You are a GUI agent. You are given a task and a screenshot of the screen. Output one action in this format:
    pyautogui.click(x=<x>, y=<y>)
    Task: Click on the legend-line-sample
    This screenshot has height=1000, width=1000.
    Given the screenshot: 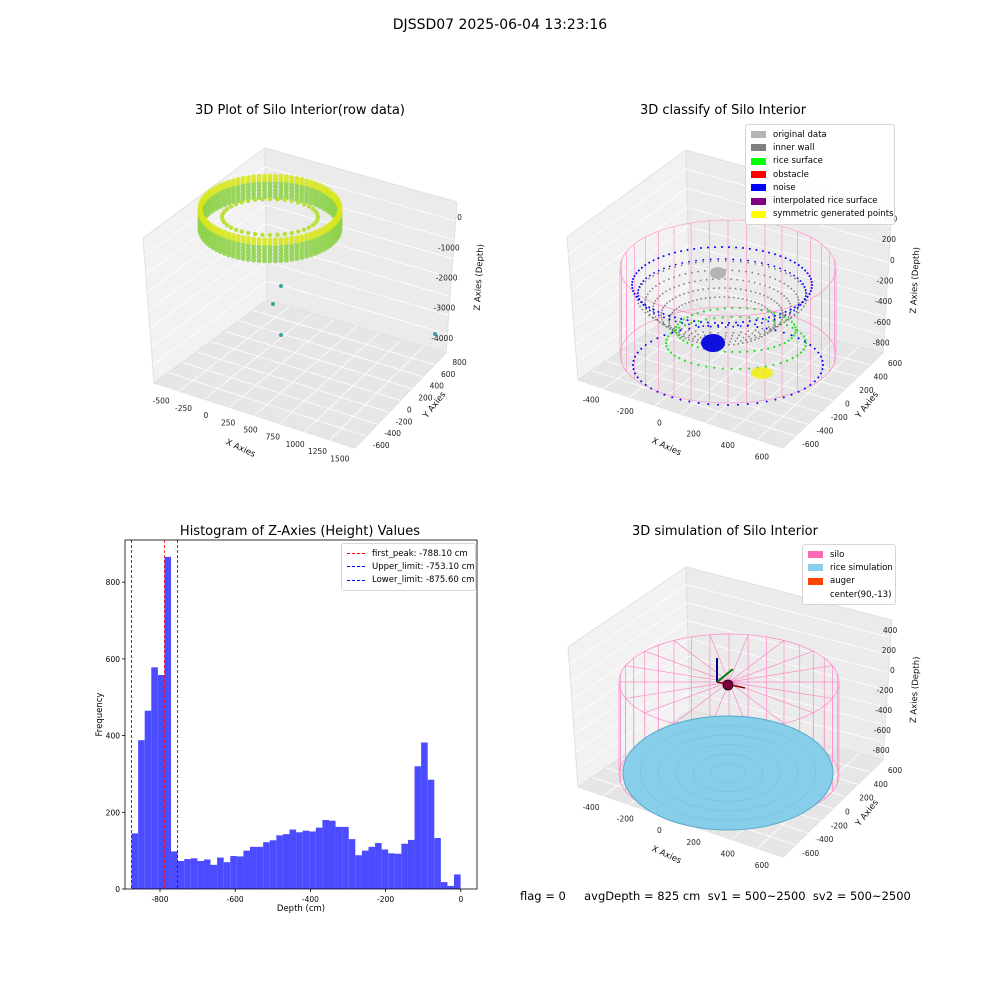 What is the action you would take?
    pyautogui.click(x=356, y=567)
    